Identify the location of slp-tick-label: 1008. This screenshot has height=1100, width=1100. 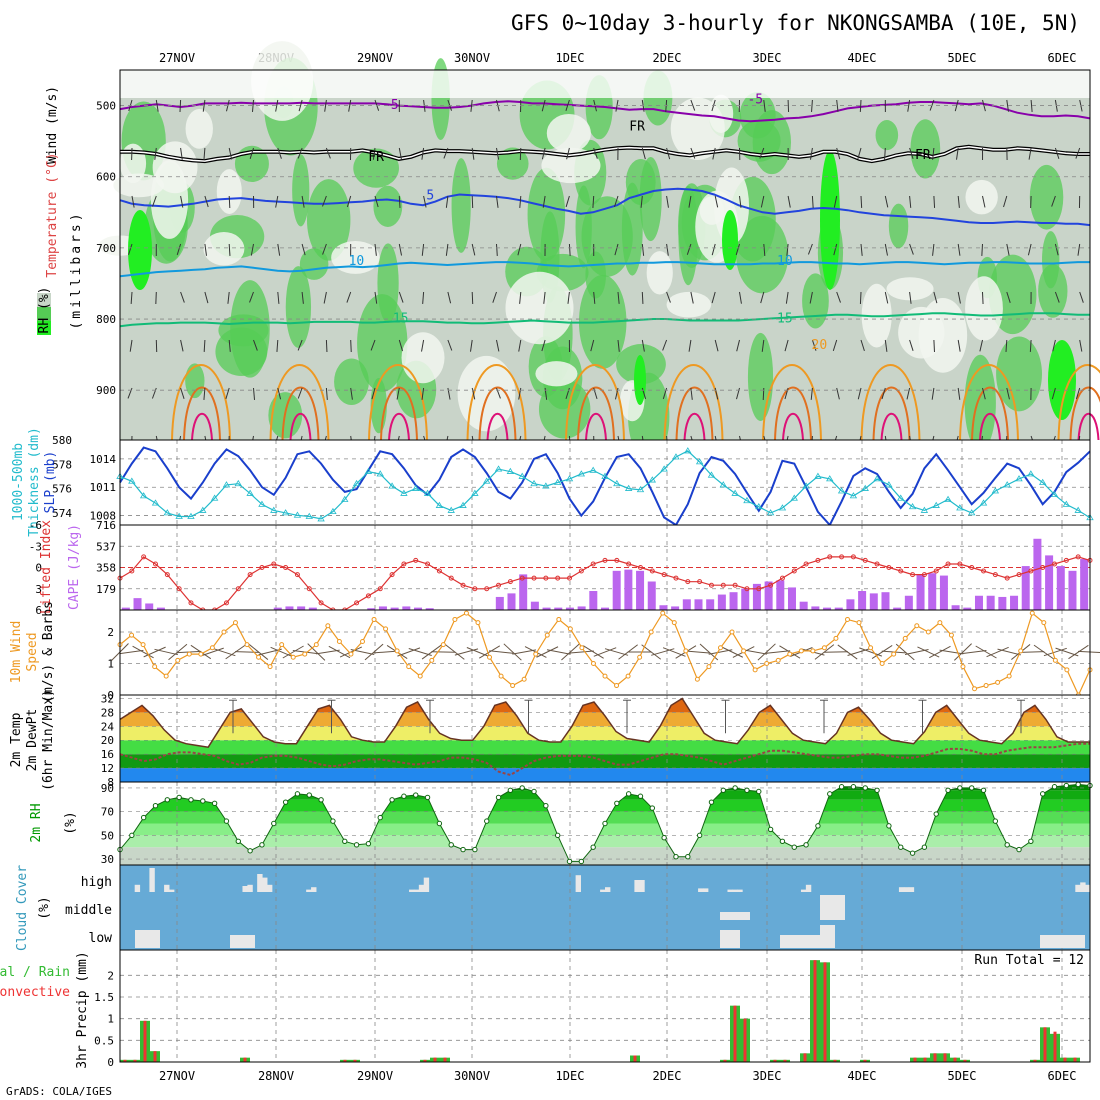
(103, 516).